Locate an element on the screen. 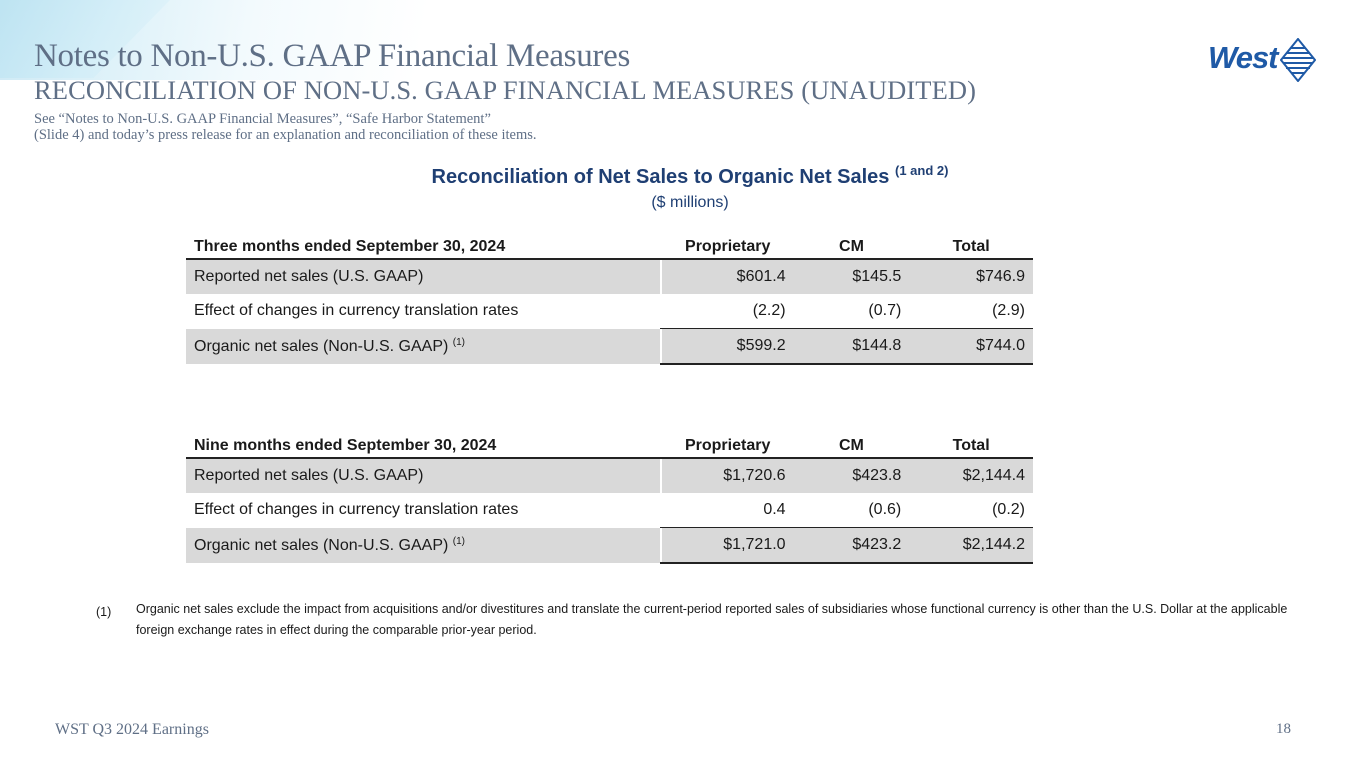 The width and height of the screenshot is (1365, 768). cm-value: $423.2 is located at coordinates (851, 545).